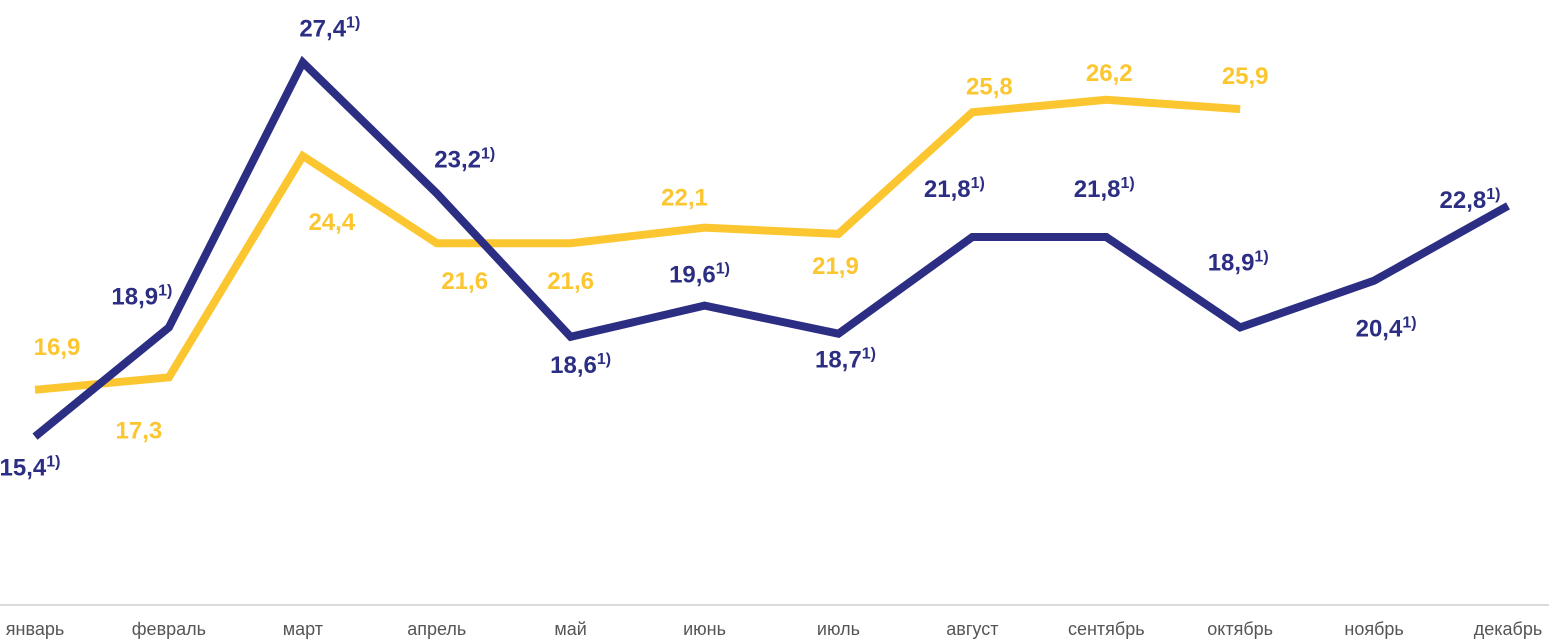 This screenshot has width=1549, height=643. I want to click on value-label-text: 24,4, so click(331, 222).